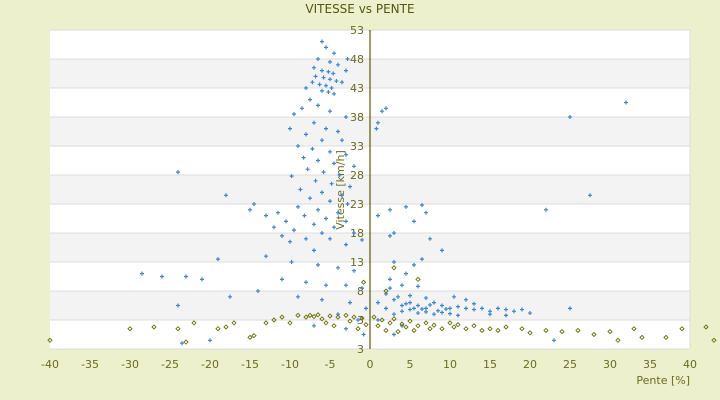 This screenshot has width=720, height=400. Describe the element at coordinates (357, 146) in the screenshot. I see `y-tick-label: 33` at that location.